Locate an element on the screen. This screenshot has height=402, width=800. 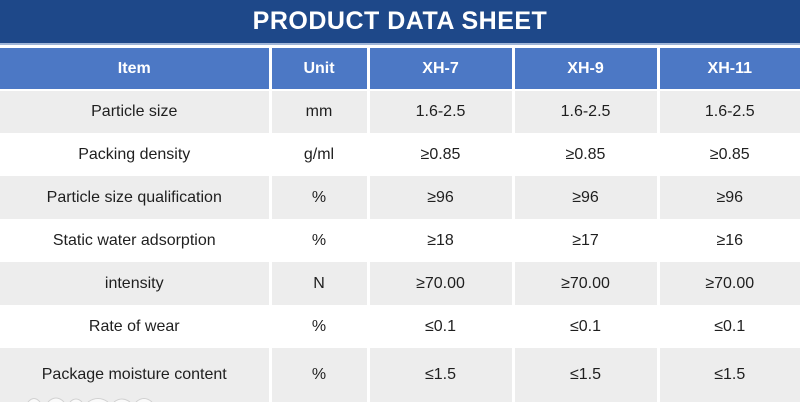
item-cell: Particle size is located at coordinates (135, 111).